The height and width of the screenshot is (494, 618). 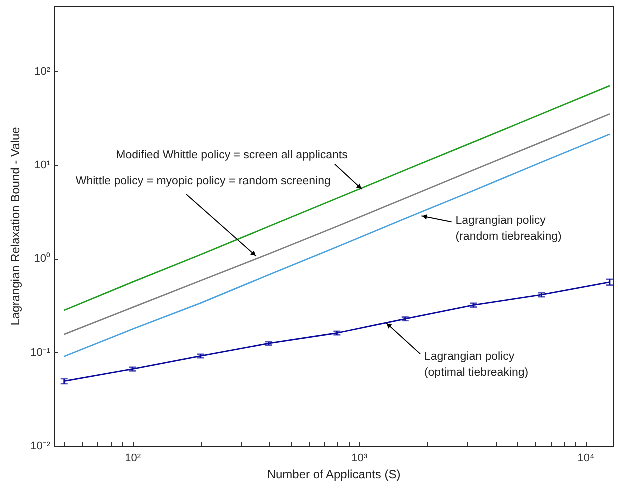 I want to click on annotation: Lagrangian policy (optimal tiebreaking), so click(x=476, y=365).